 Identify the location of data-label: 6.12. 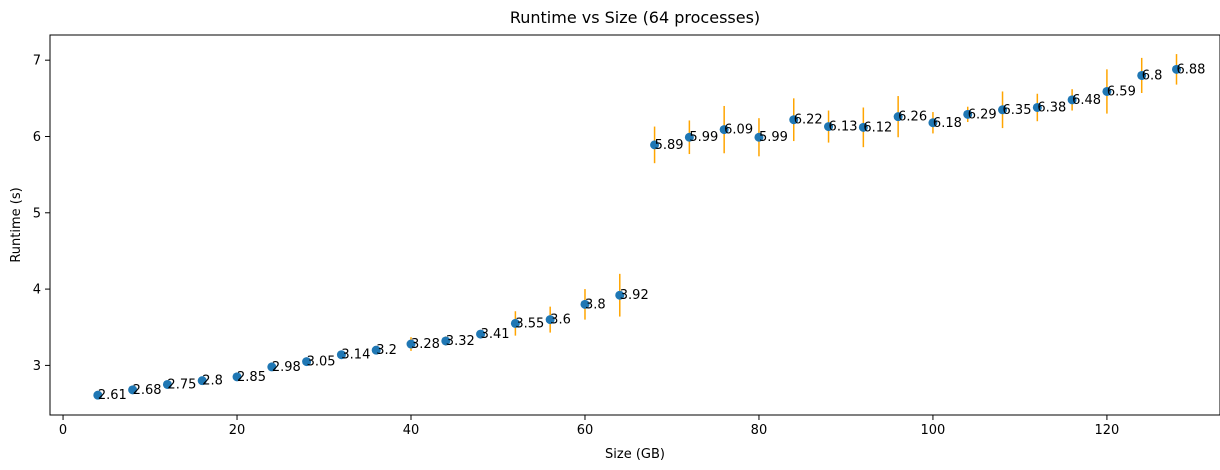
(877, 127).